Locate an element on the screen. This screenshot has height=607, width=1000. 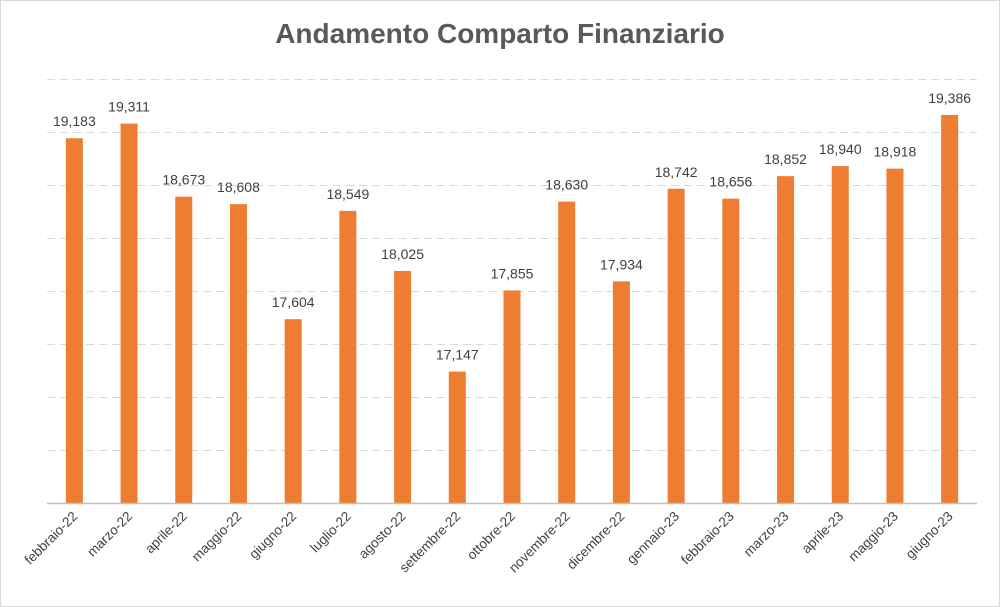
data-label-maggio-23: 18,918 is located at coordinates (895, 152).